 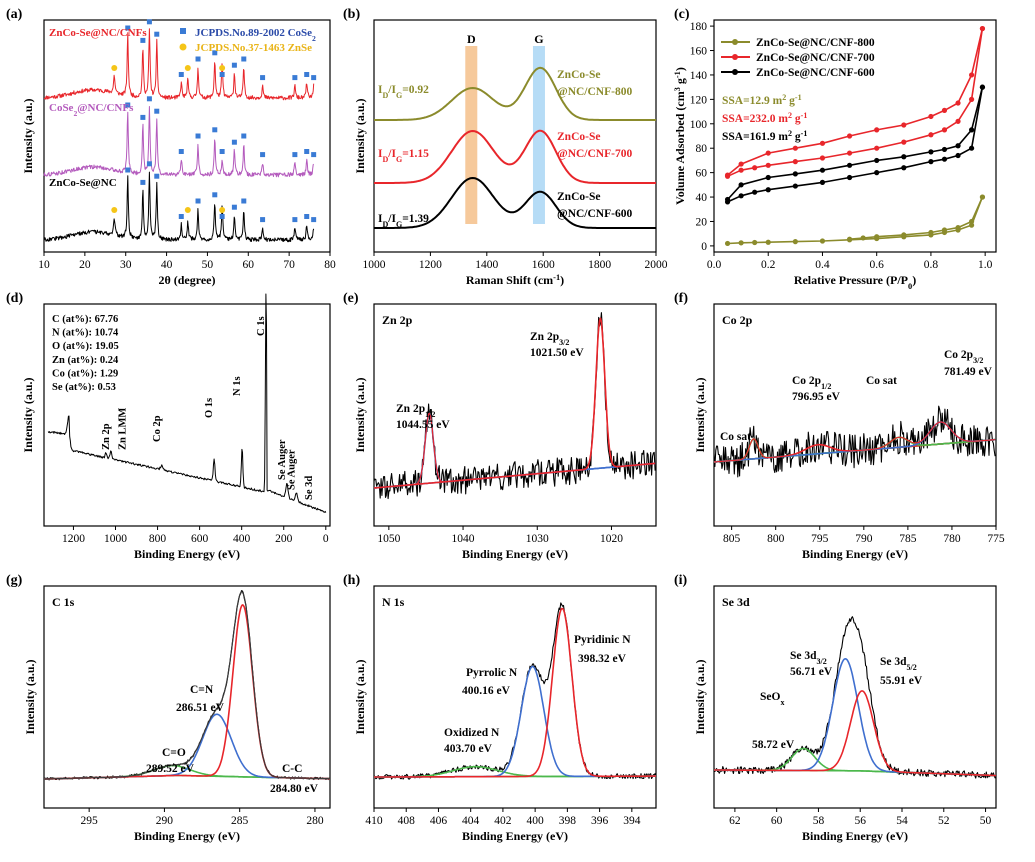 I want to click on series-label: ZnCo-Se@NC, so click(x=83, y=183).